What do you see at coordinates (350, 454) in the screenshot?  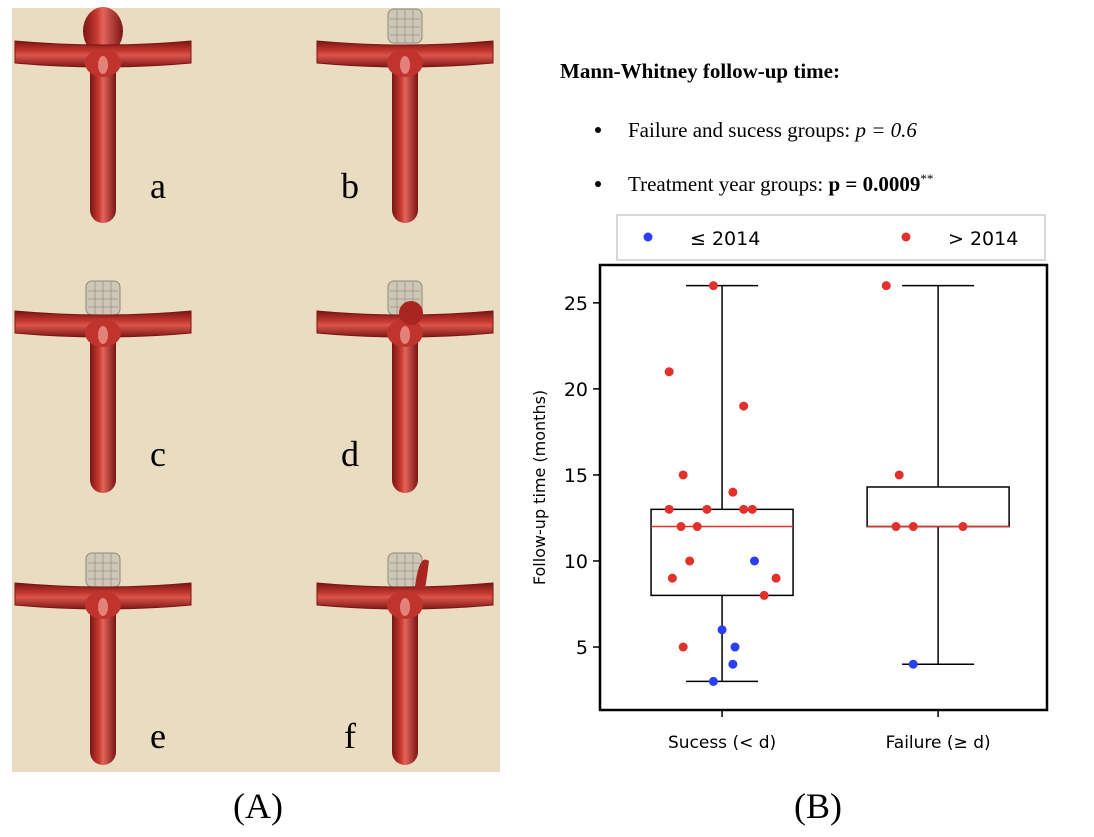 I see `rendering-label: d` at bounding box center [350, 454].